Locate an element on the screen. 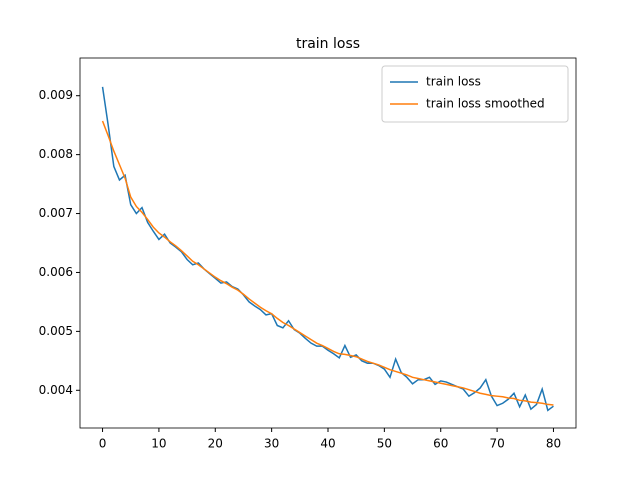  y-tick-label: 0.005 is located at coordinates (56, 331).